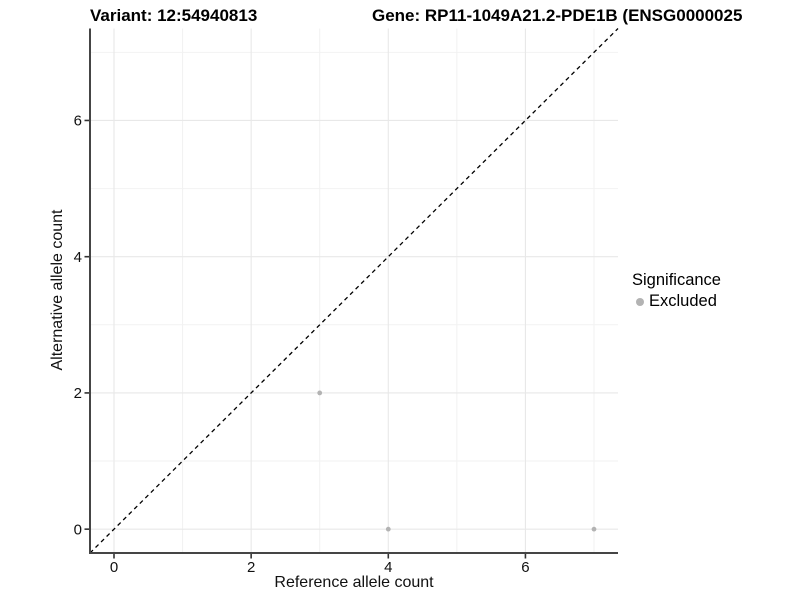 The width and height of the screenshot is (800, 600). Describe the element at coordinates (676, 291) in the screenshot. I see `legend: Significance Excluded` at that location.